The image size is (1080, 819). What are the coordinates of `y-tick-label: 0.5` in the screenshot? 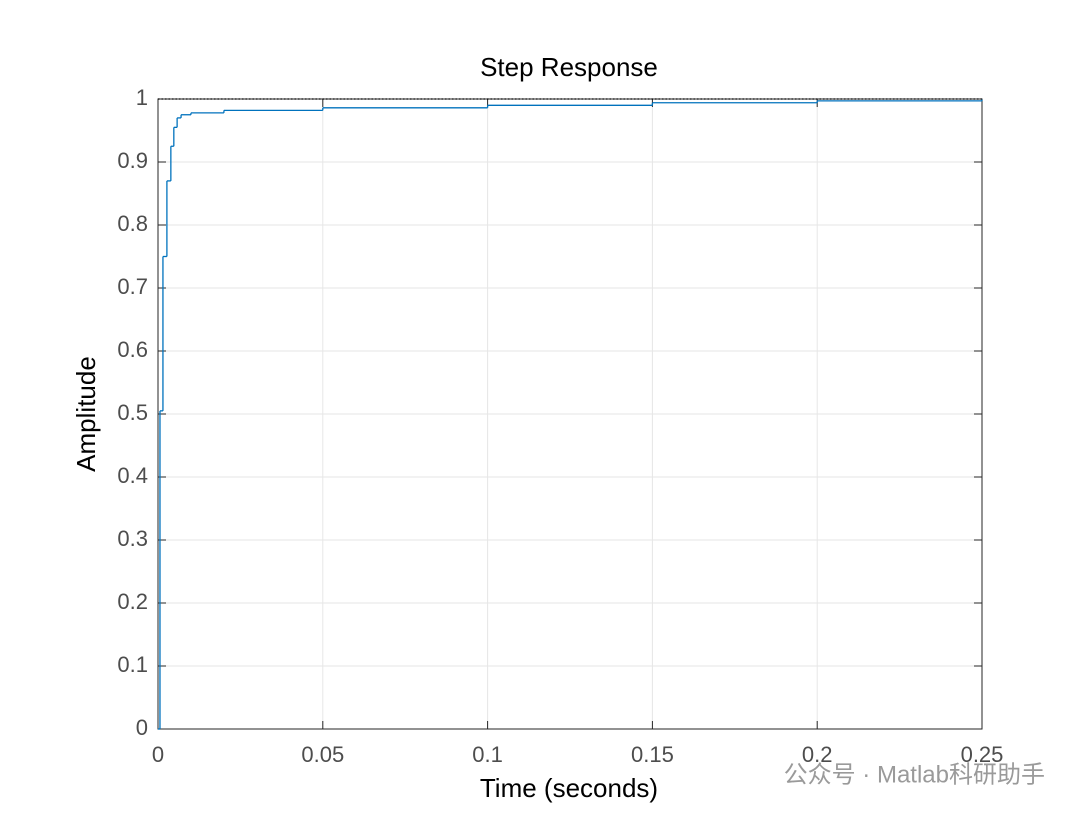 It's located at (132, 412).